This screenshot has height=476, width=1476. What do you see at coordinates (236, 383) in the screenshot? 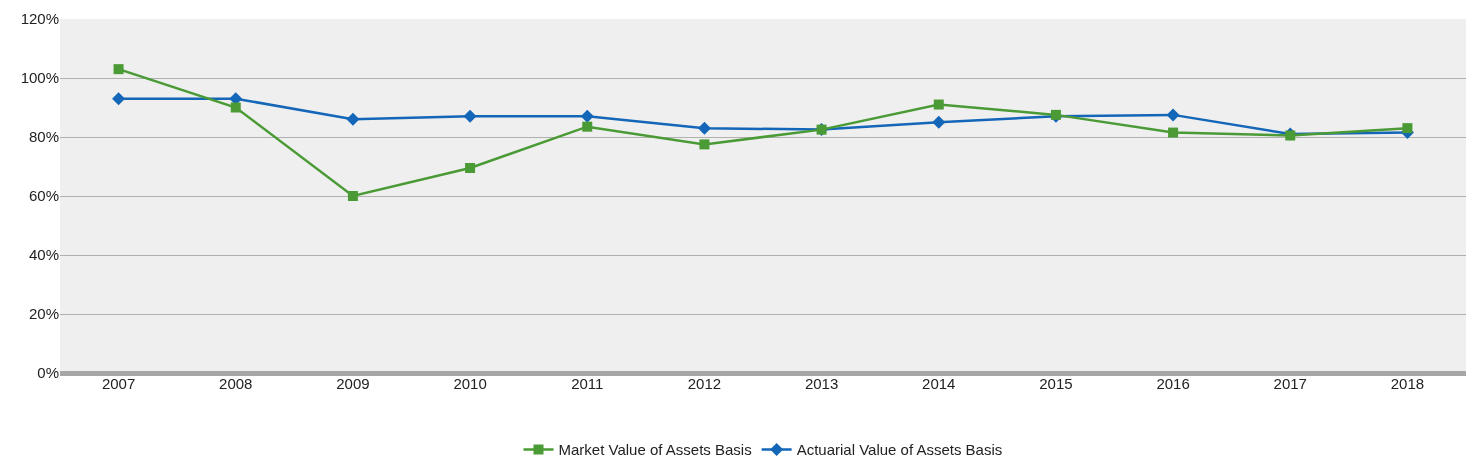
I see `x-tick-label: 2008` at bounding box center [236, 383].